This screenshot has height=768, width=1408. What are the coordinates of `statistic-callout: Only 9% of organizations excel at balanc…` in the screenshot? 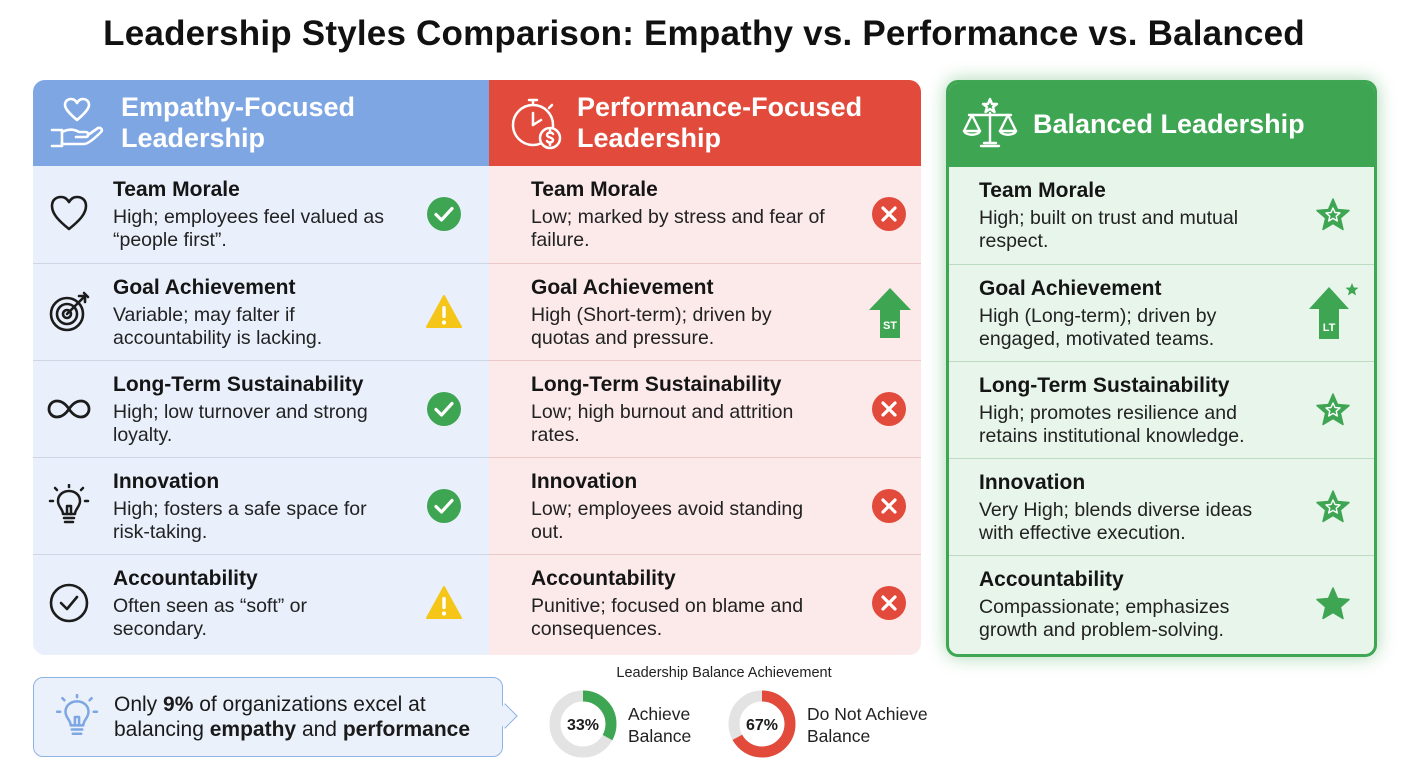 It's located at (268, 717).